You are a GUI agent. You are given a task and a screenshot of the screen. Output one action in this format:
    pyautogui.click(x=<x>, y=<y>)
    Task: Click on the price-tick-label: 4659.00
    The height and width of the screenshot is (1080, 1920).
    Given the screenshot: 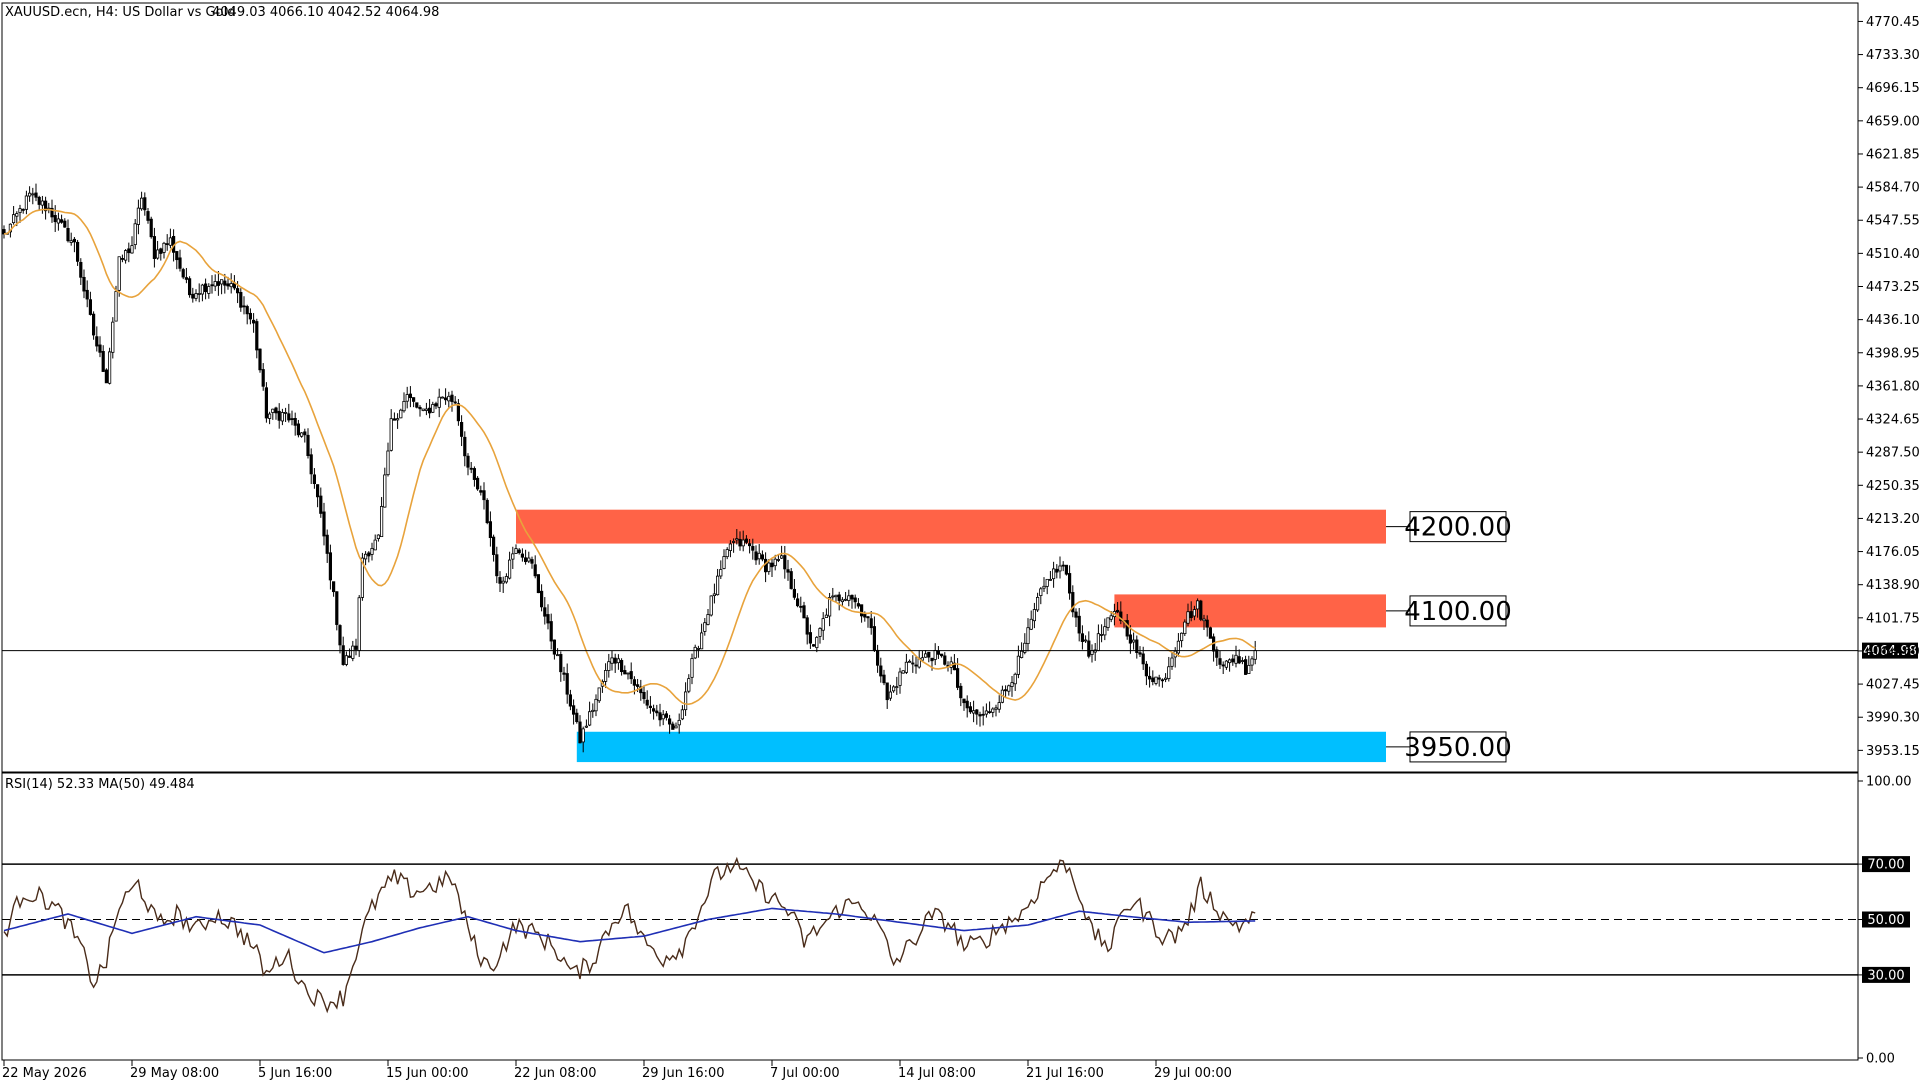 What is the action you would take?
    pyautogui.click(x=1893, y=121)
    